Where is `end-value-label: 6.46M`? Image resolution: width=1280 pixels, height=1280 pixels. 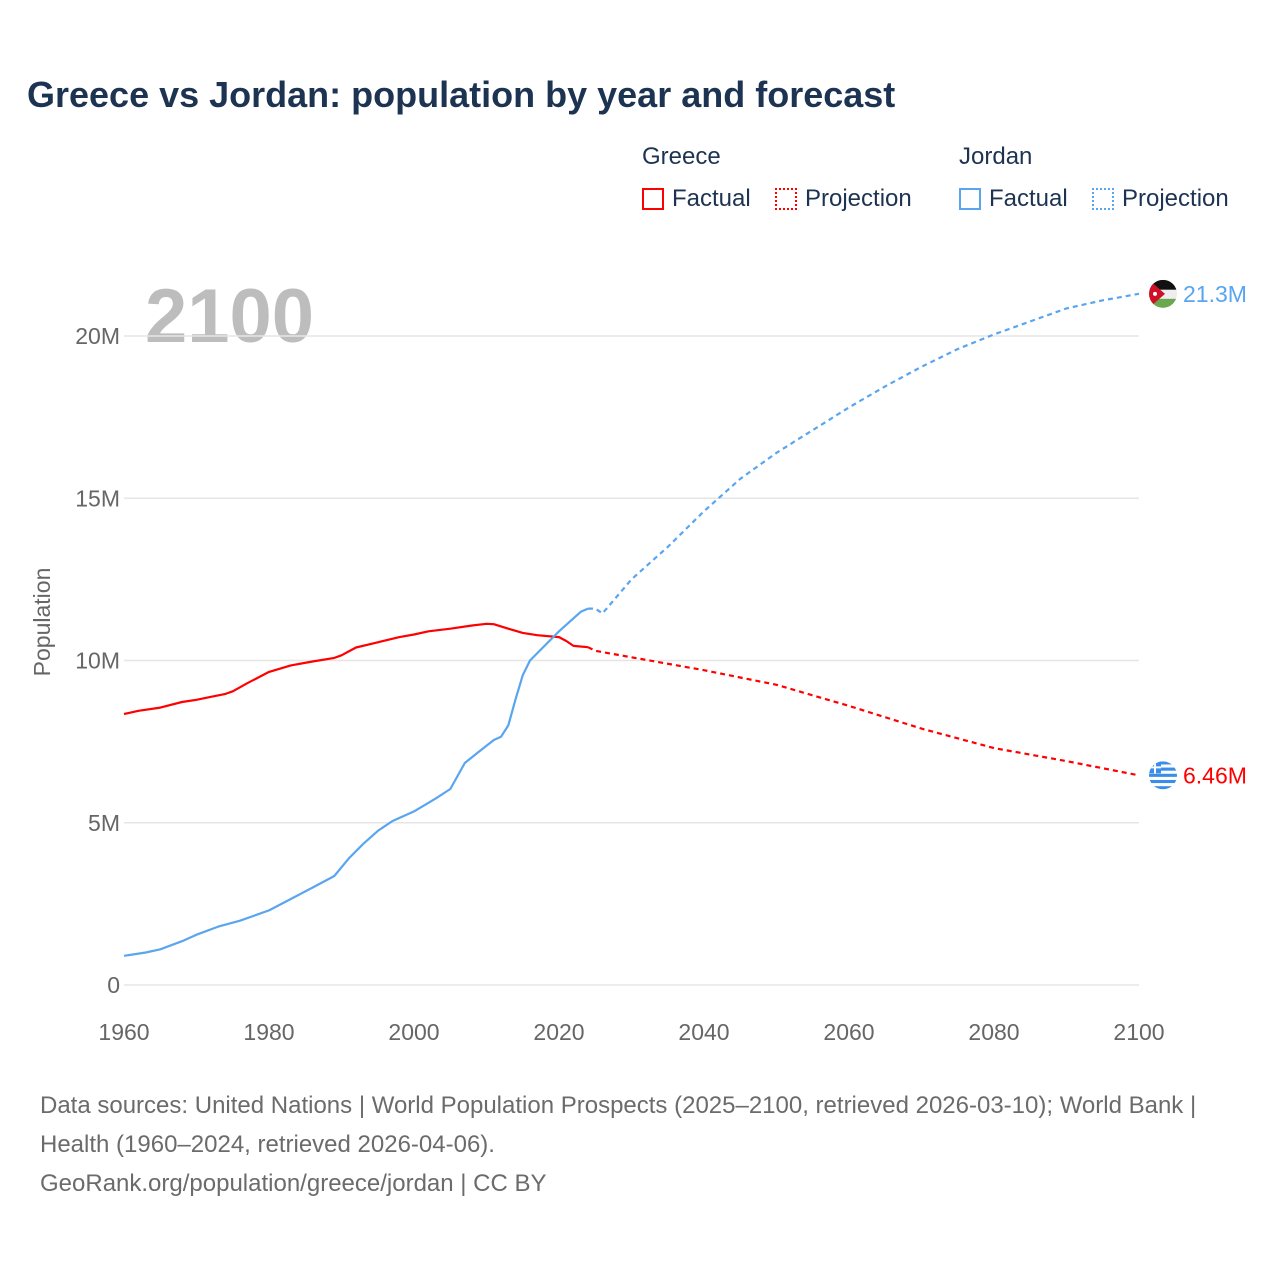 end-value-label: 6.46M is located at coordinates (1215, 775).